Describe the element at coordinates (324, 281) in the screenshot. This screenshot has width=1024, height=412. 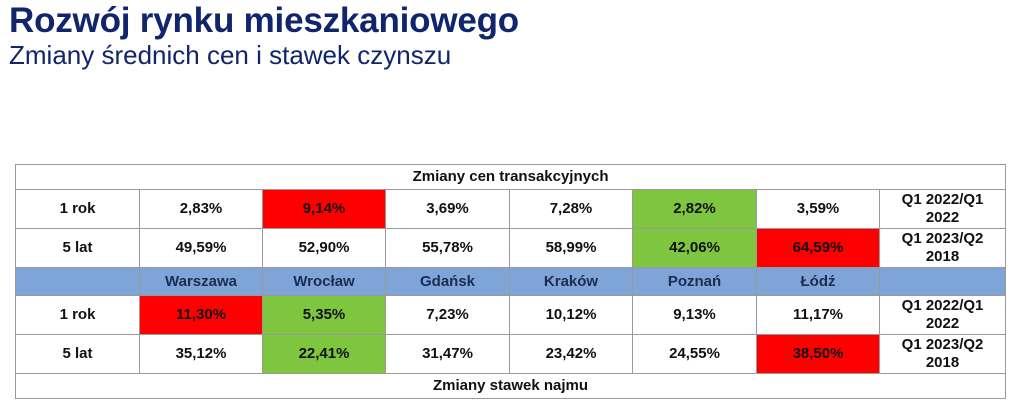
I see `city-header: Wrocław` at that location.